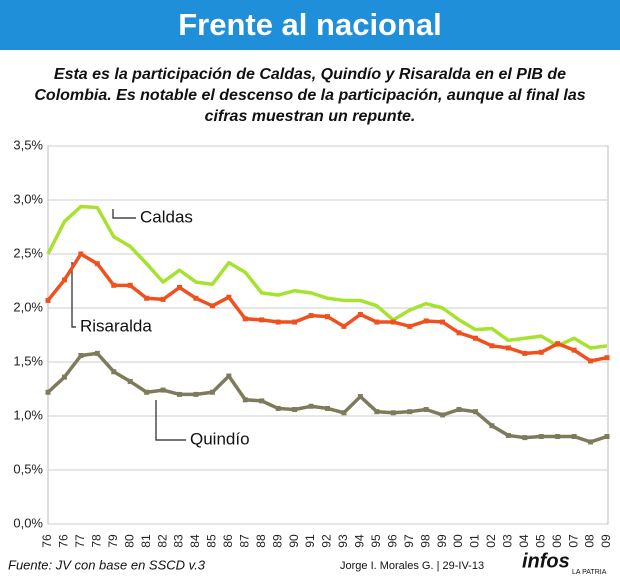 The width and height of the screenshot is (620, 576). I want to click on header-band, so click(310, 25).